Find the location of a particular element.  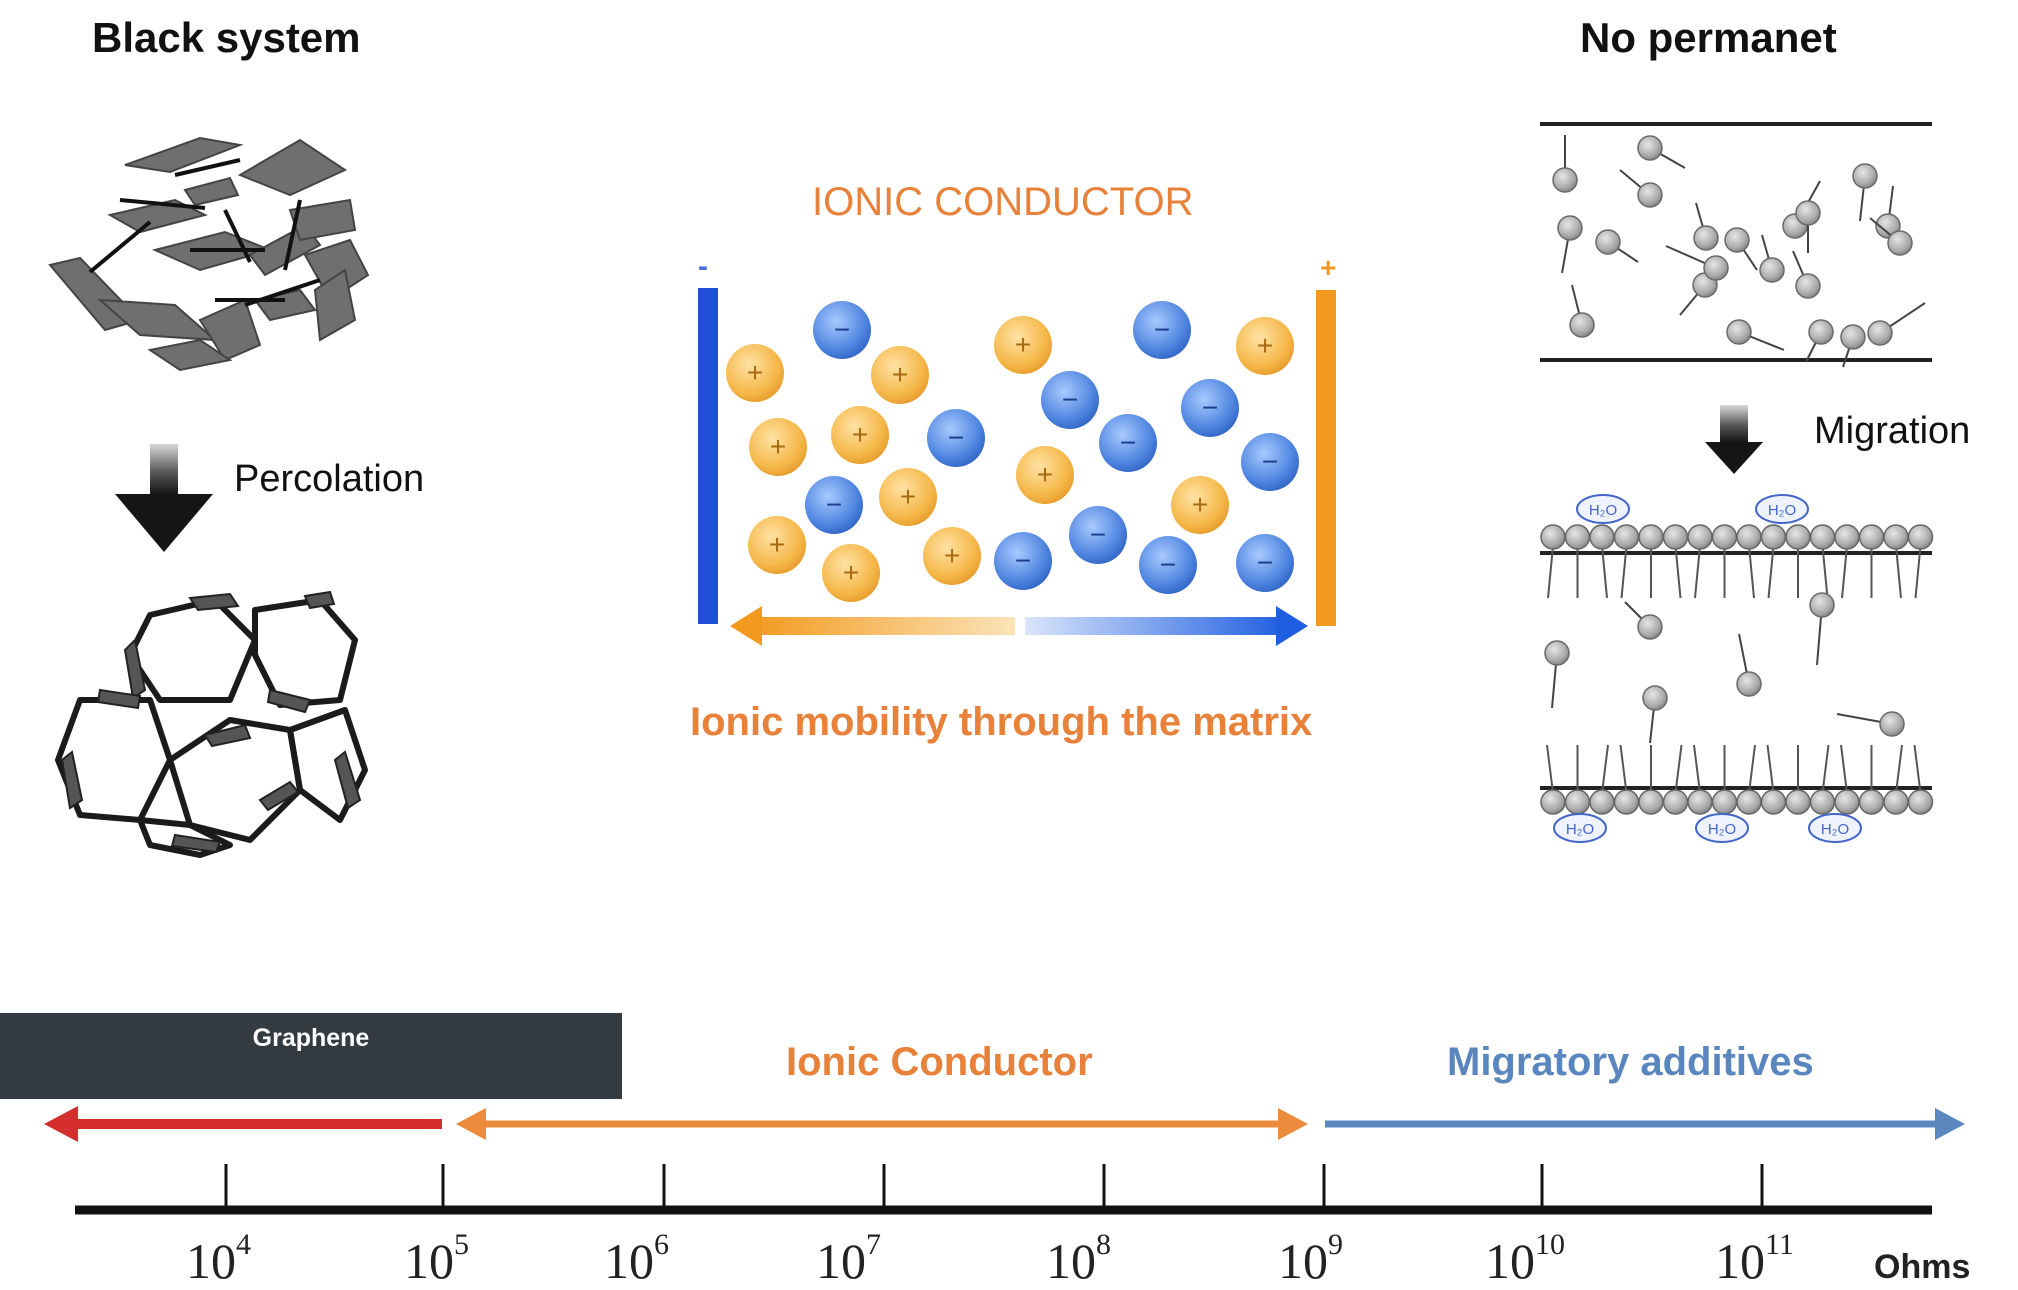

black-system-title: Black system is located at coordinates (226, 37).